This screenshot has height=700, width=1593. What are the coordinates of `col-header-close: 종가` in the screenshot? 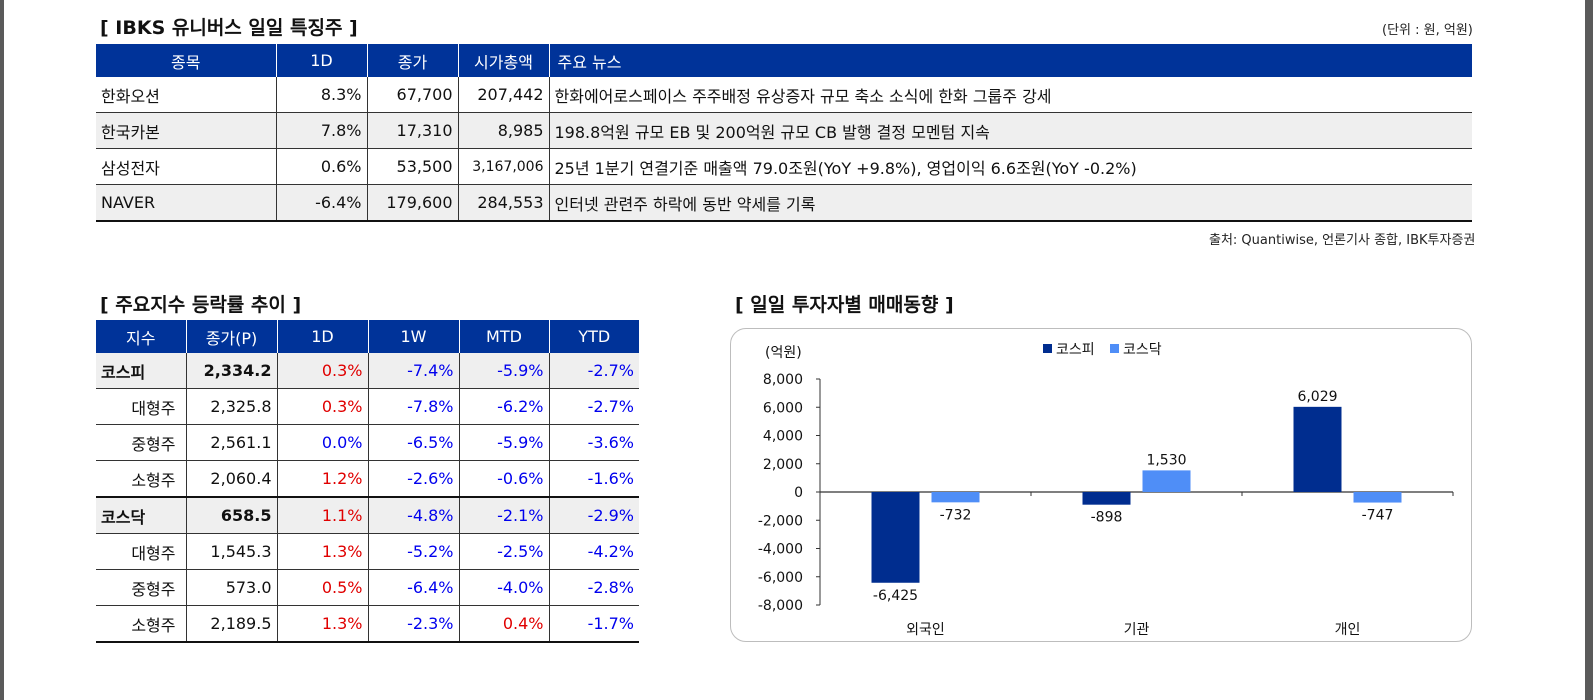 It's located at (413, 60).